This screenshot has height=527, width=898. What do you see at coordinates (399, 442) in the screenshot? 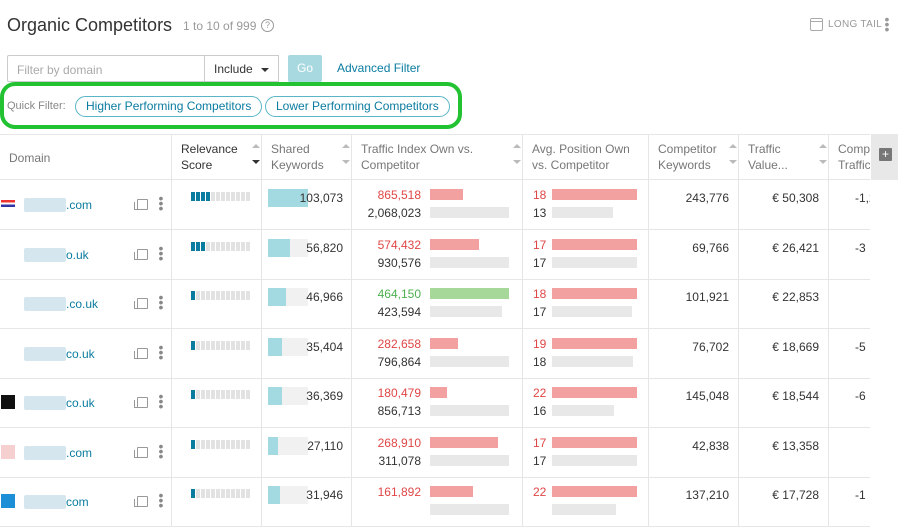
I see `traffic-own-value: 268,910` at bounding box center [399, 442].